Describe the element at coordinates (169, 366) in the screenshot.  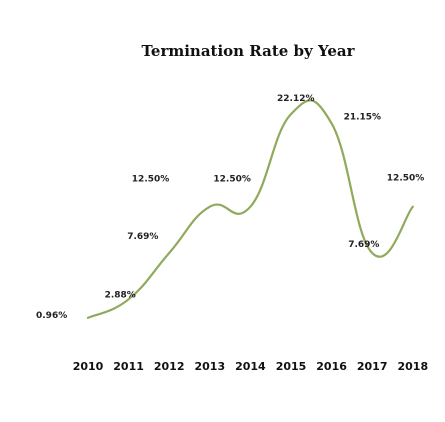
I see `x-tick-label-2012: 2012` at that location.